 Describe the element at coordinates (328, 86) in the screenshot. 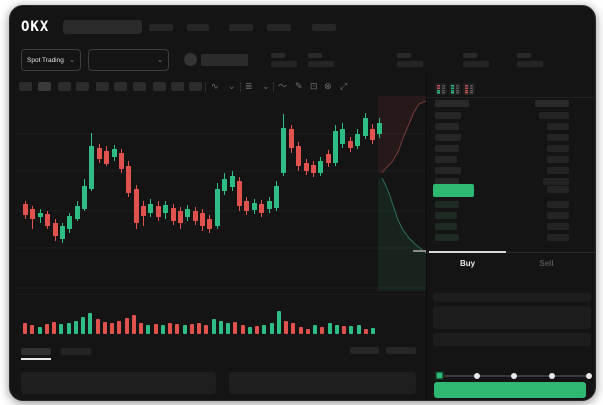

I see `settings-icon: ⊗` at that location.